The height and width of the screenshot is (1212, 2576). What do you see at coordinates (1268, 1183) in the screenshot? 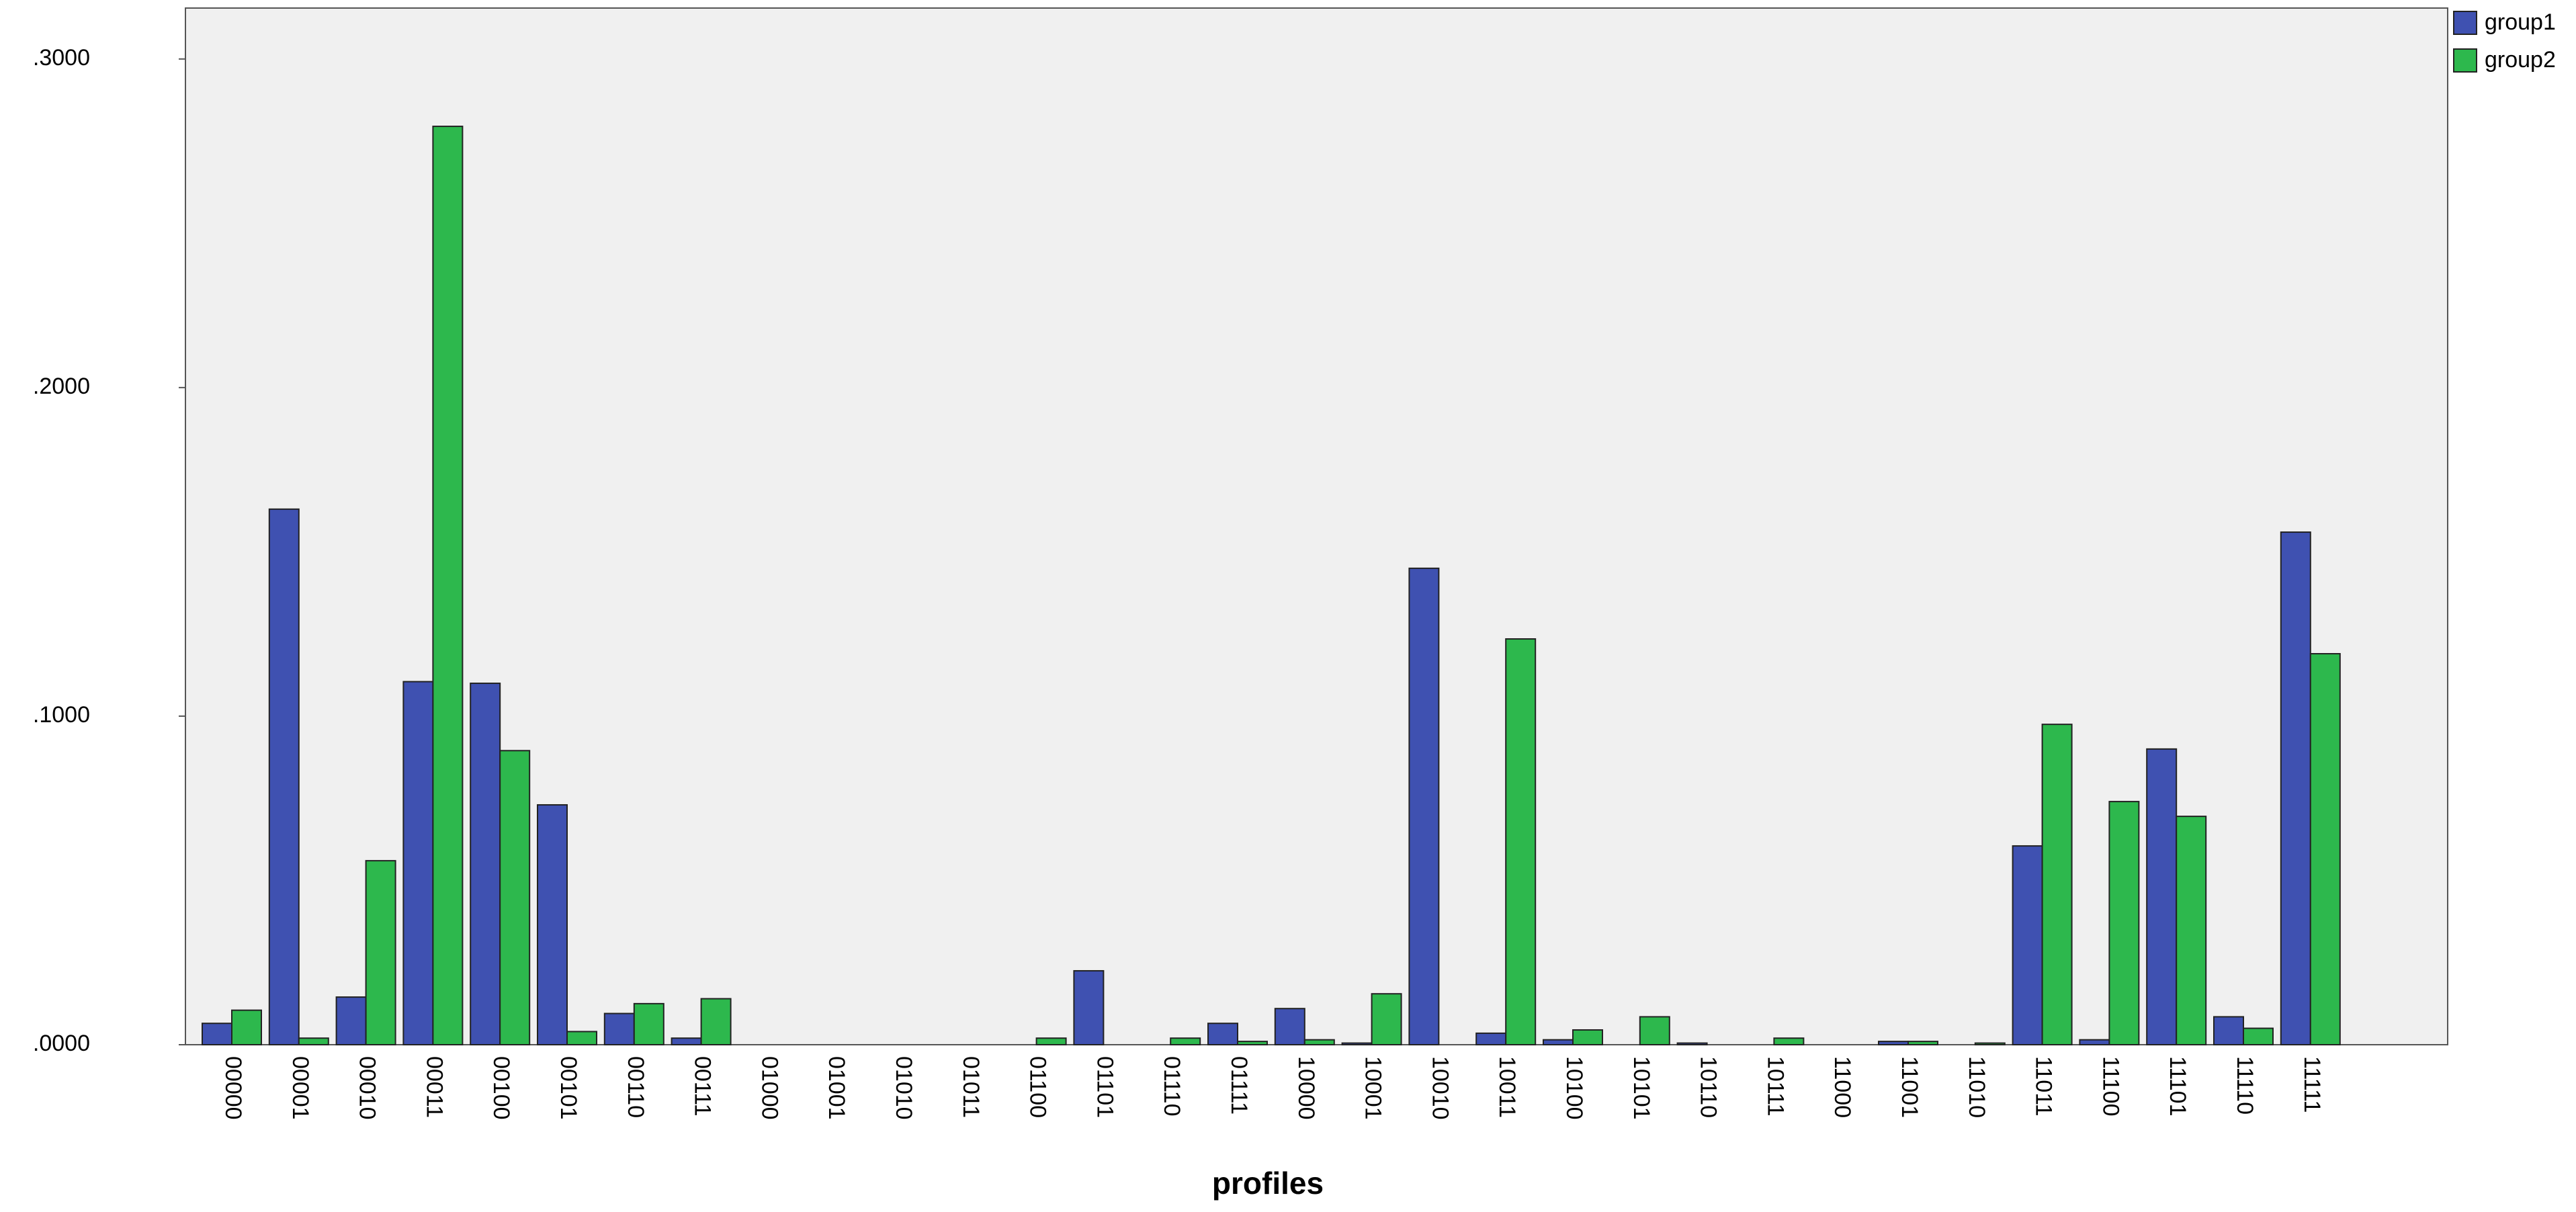
I see `x-axis-title: profiles` at bounding box center [1268, 1183].